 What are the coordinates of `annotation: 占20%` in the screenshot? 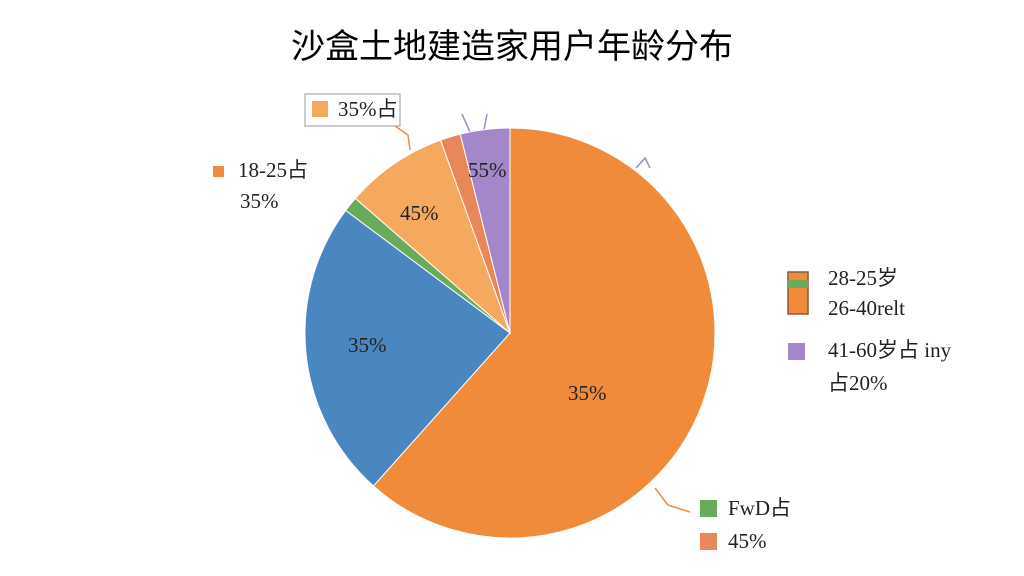 It's located at (858, 383).